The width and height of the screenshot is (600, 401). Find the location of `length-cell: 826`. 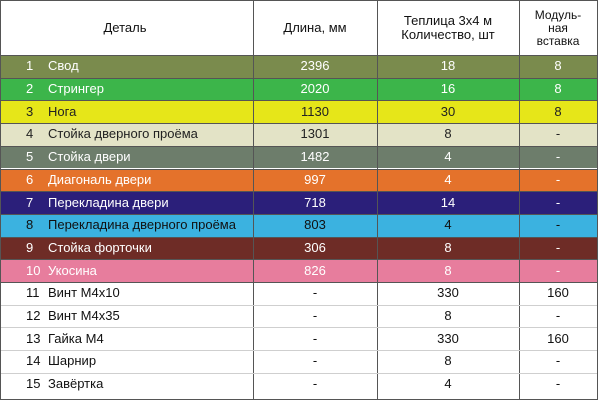

length-cell: 826 is located at coordinates (315, 270).